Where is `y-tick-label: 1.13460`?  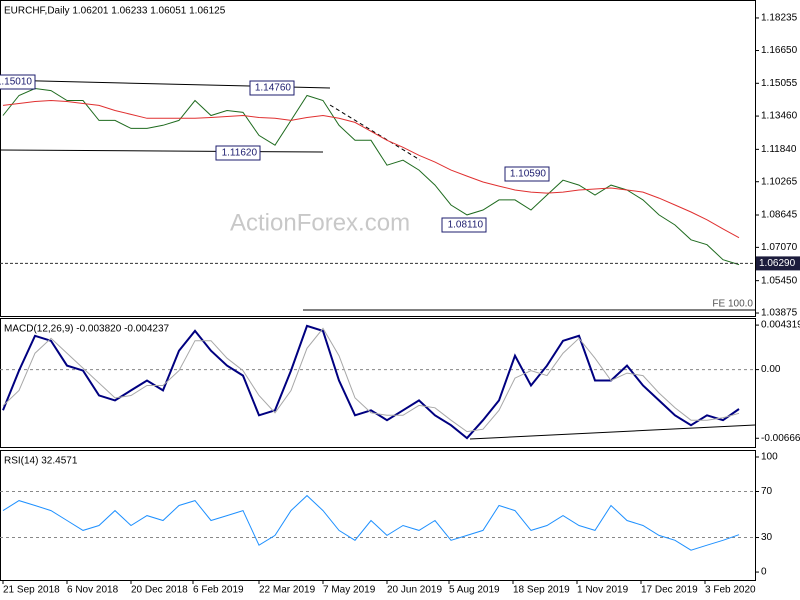
y-tick-label: 1.13460 is located at coordinates (779, 116).